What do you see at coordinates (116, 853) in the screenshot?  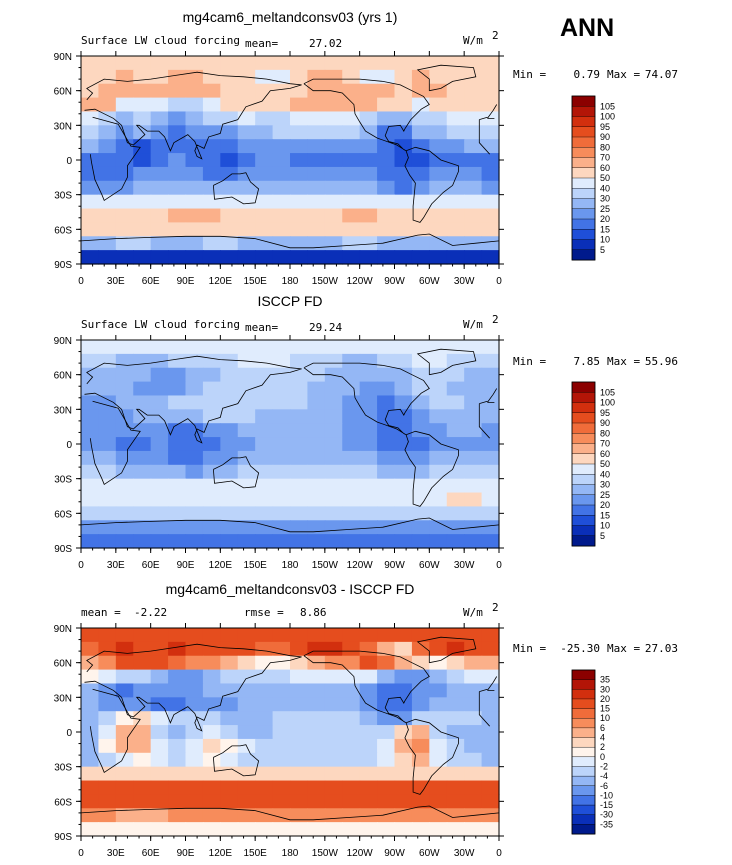 I see `x-tick-label: 30E` at bounding box center [116, 853].